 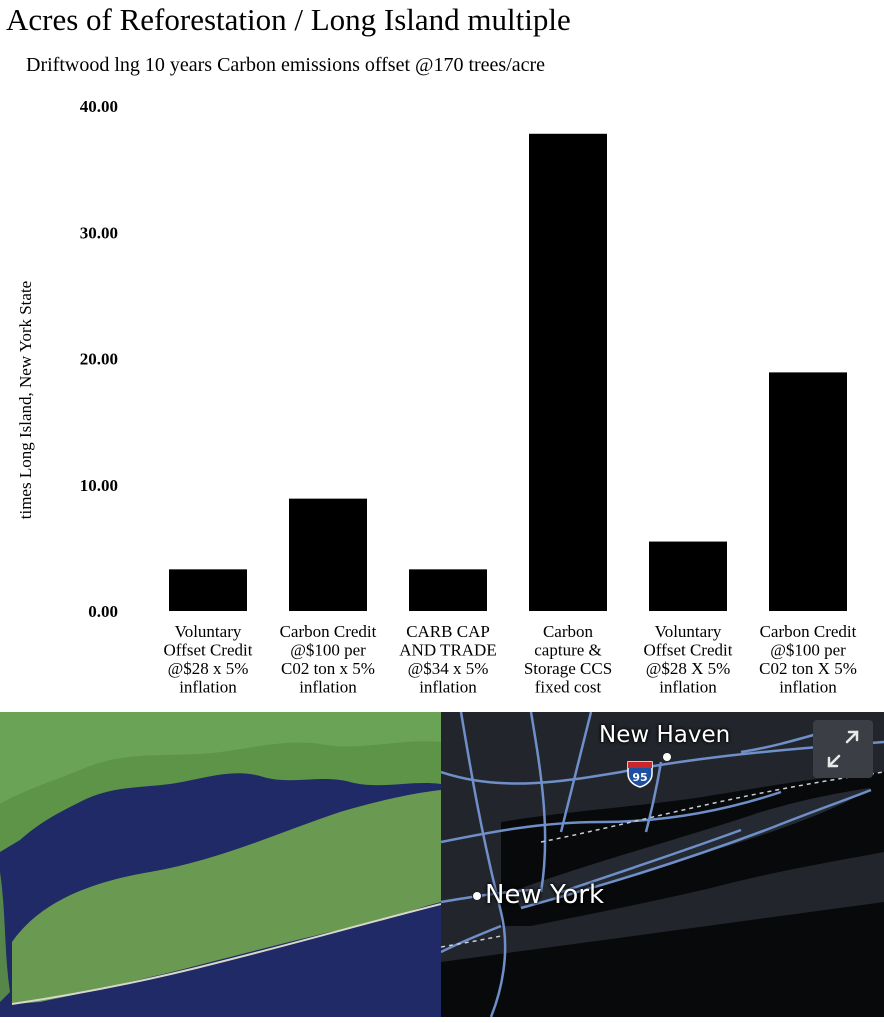 What do you see at coordinates (639, 777) in the screenshot?
I see `highway-number: 95` at bounding box center [639, 777].